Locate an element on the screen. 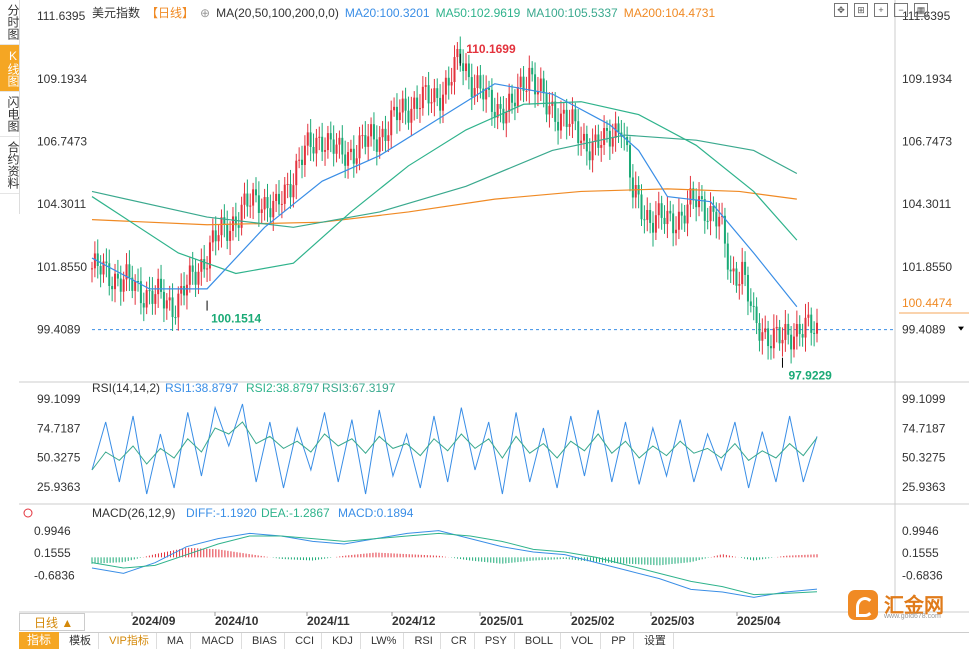 The image size is (969, 650). logo-text: 汇金网 is located at coordinates (914, 606).